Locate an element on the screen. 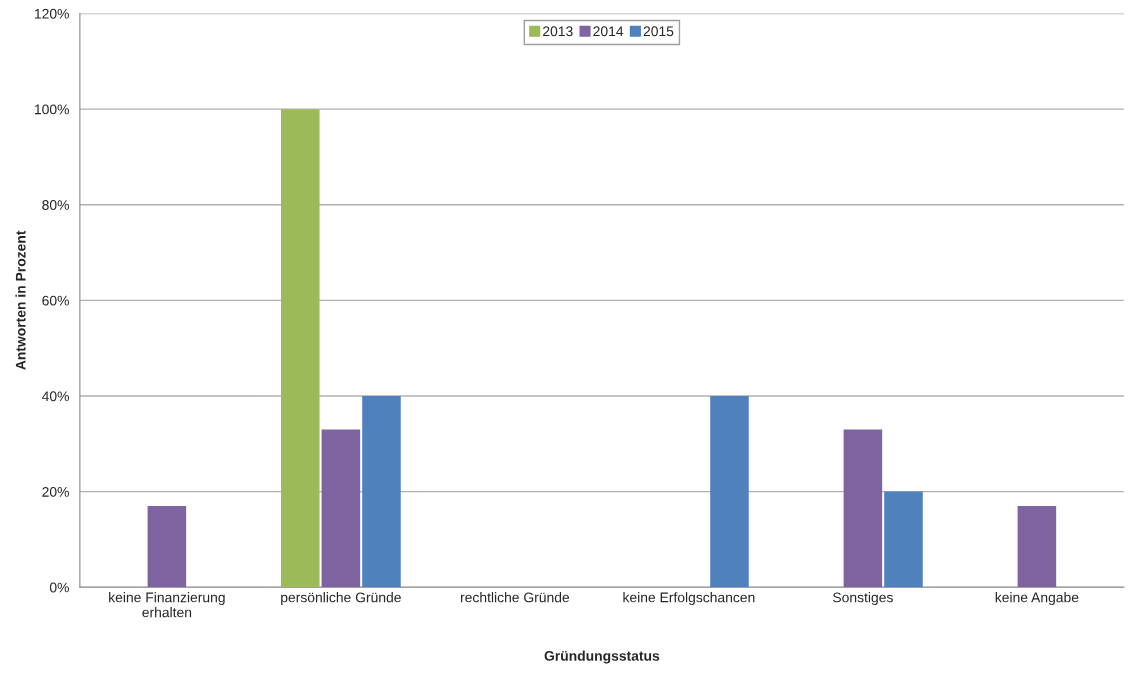 The image size is (1141, 675). y-tick-label: 80% is located at coordinates (55, 205).